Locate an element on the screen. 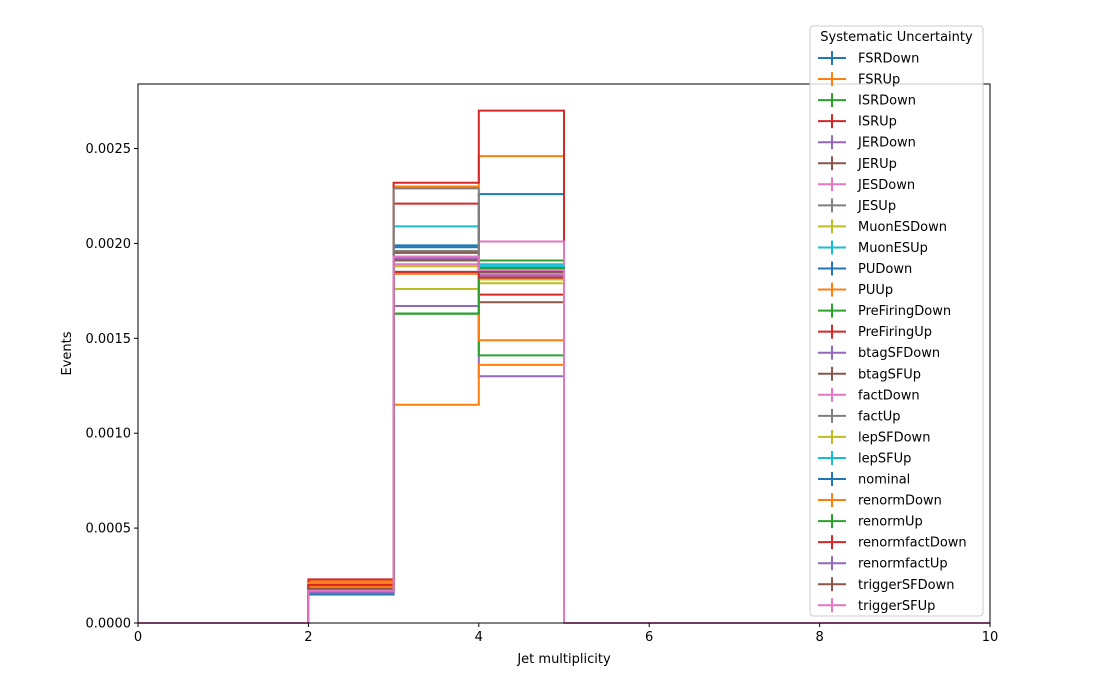  legend-item: ISRDown is located at coordinates (867, 101).